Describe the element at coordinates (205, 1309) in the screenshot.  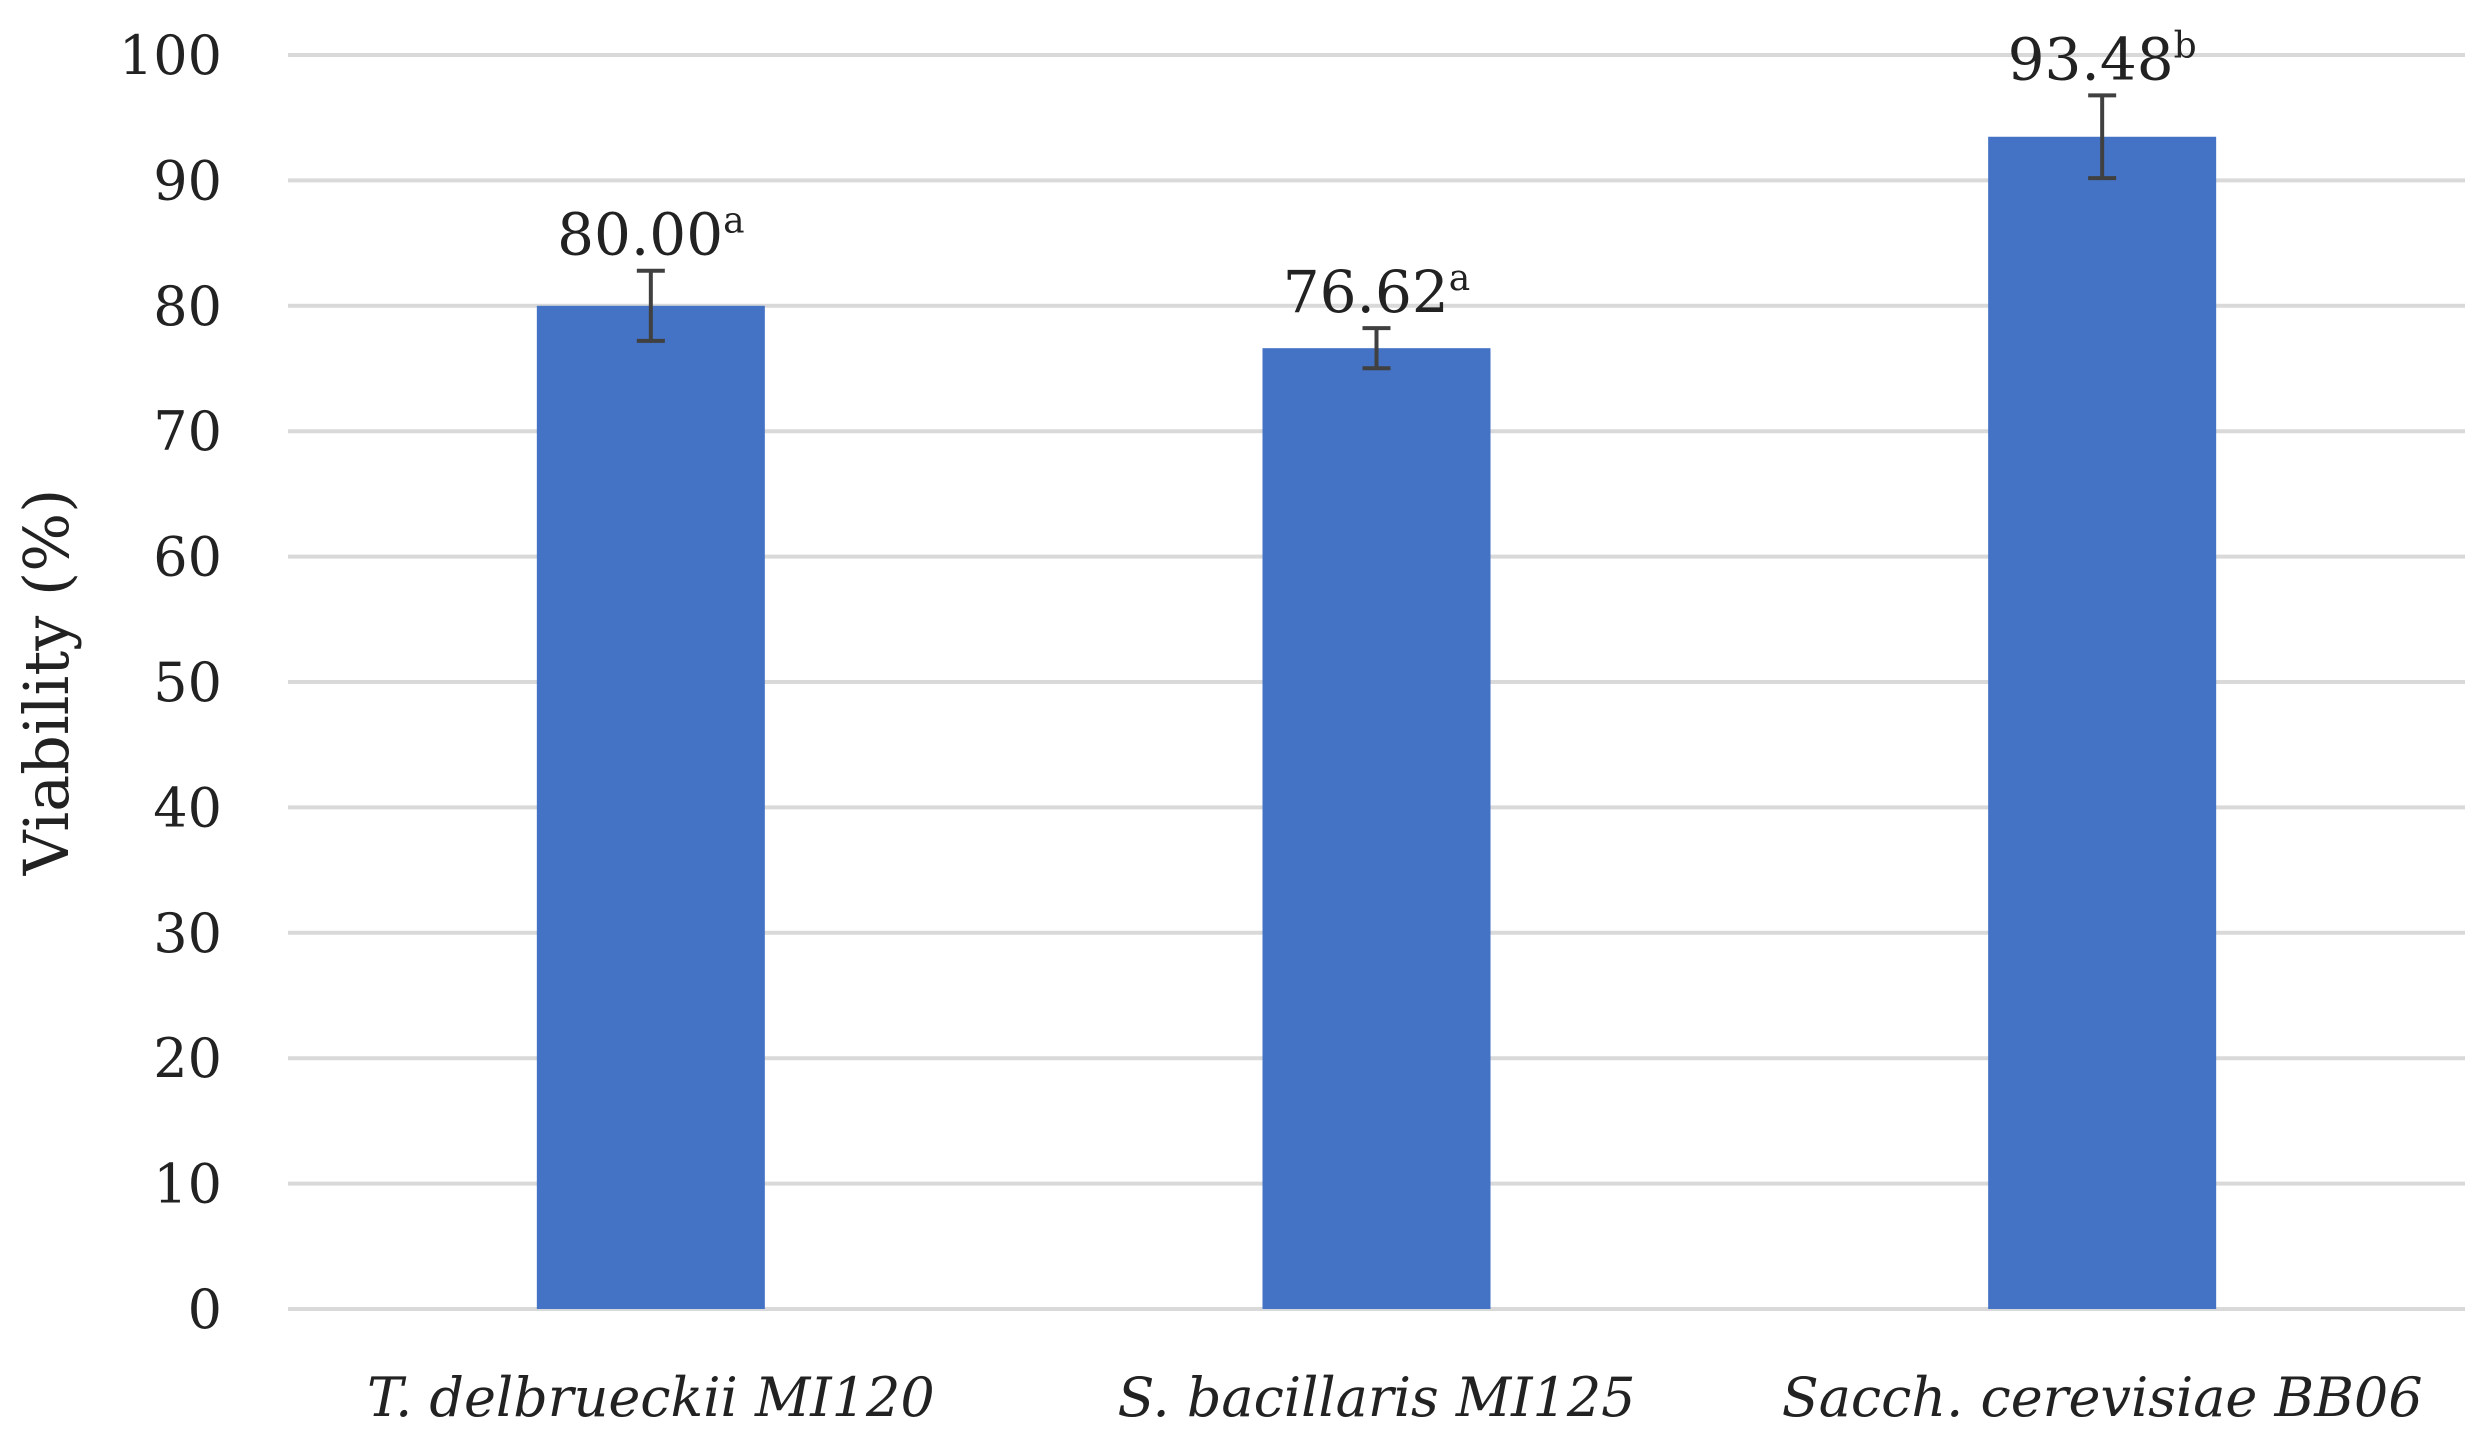
I see `y-tick-label: 0` at that location.